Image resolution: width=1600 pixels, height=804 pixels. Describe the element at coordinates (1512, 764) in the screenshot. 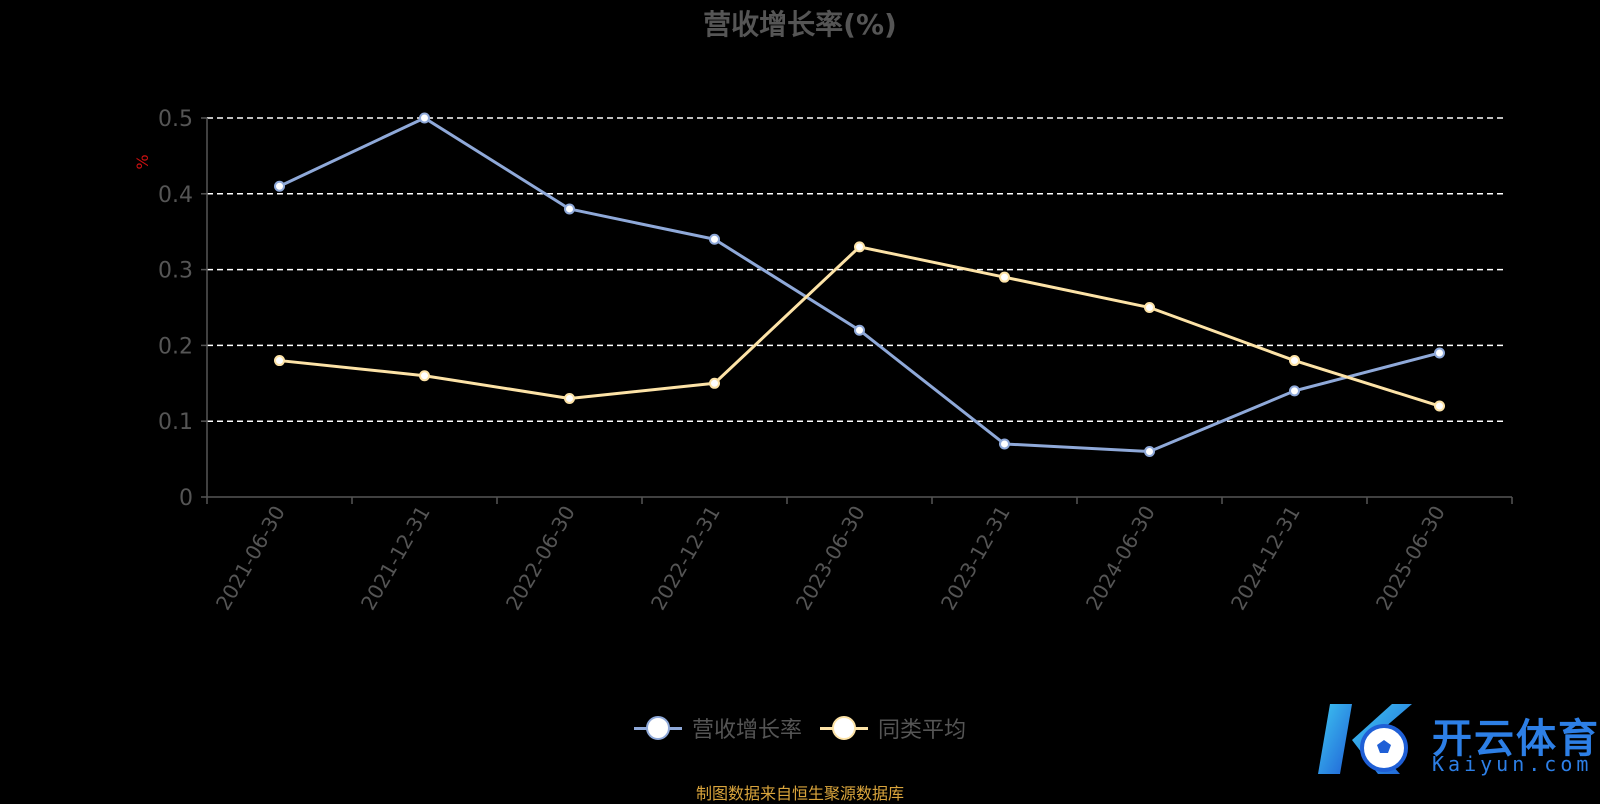

I see `watermark-sub: Kaiyun.com` at that location.